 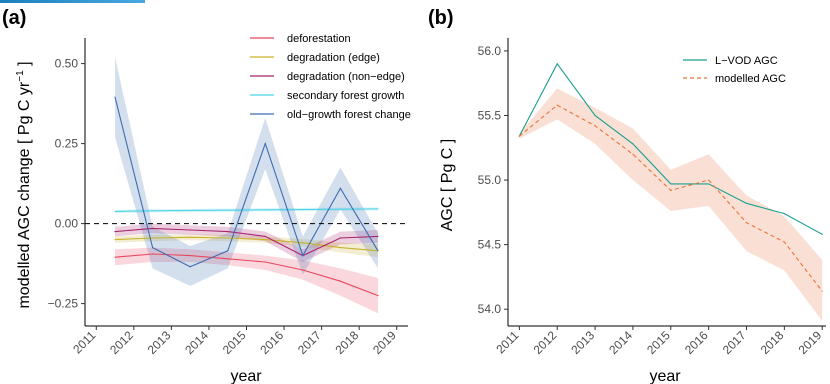 I want to click on panelA-line-degradation-non-edge, so click(x=246, y=242).